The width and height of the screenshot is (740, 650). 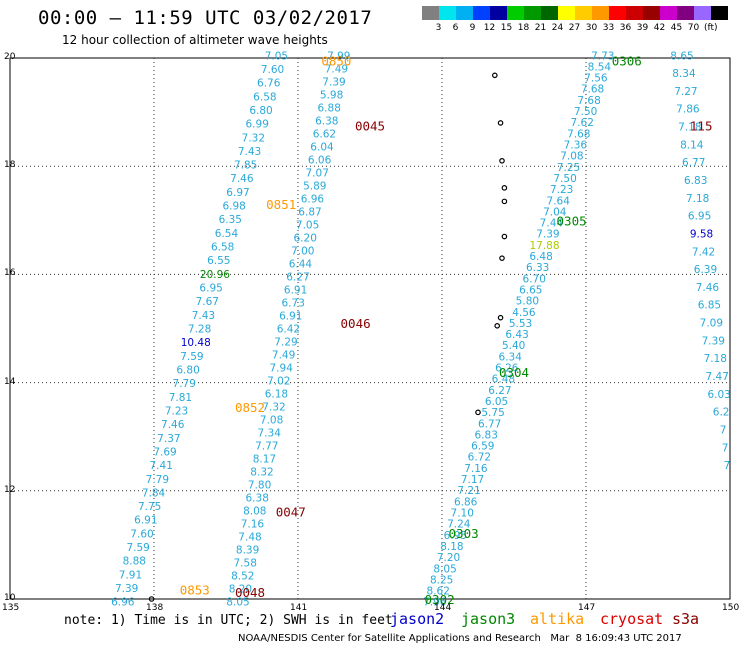 What do you see at coordinates (585, 112) in the screenshot?
I see `swh-value: 7.50` at bounding box center [585, 112].